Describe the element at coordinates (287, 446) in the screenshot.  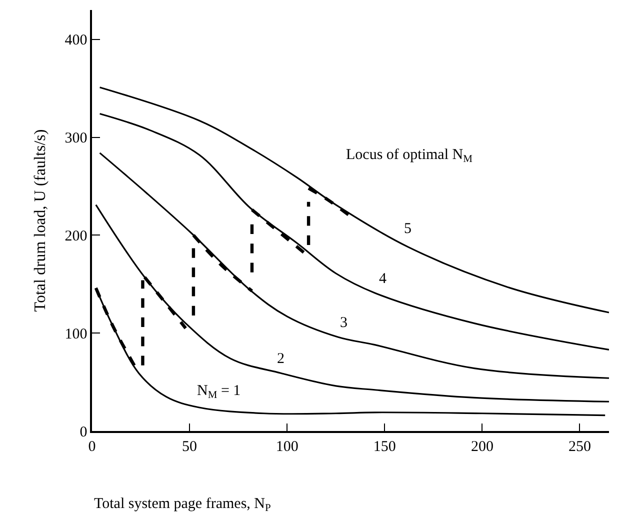
I see `x-tick-label: 100` at that location.